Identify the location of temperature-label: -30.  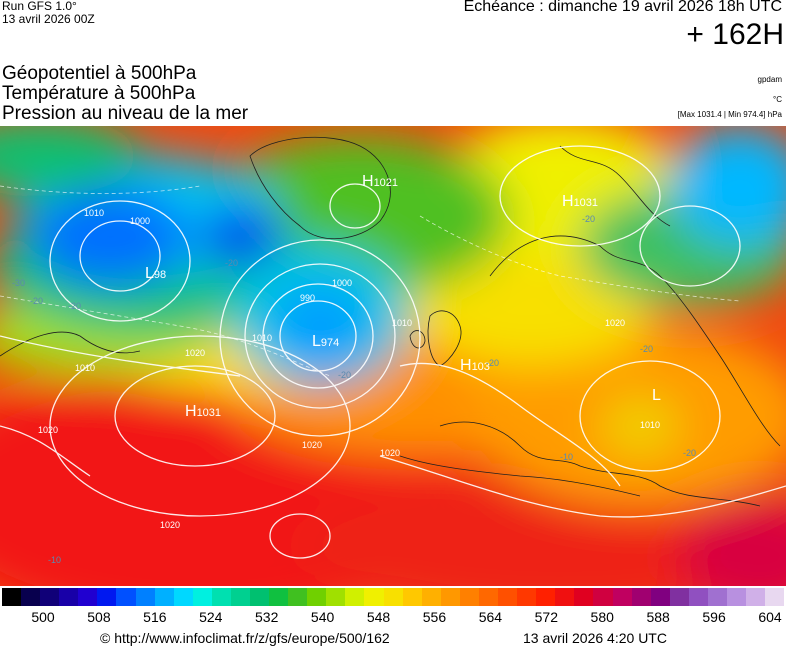
(18, 283).